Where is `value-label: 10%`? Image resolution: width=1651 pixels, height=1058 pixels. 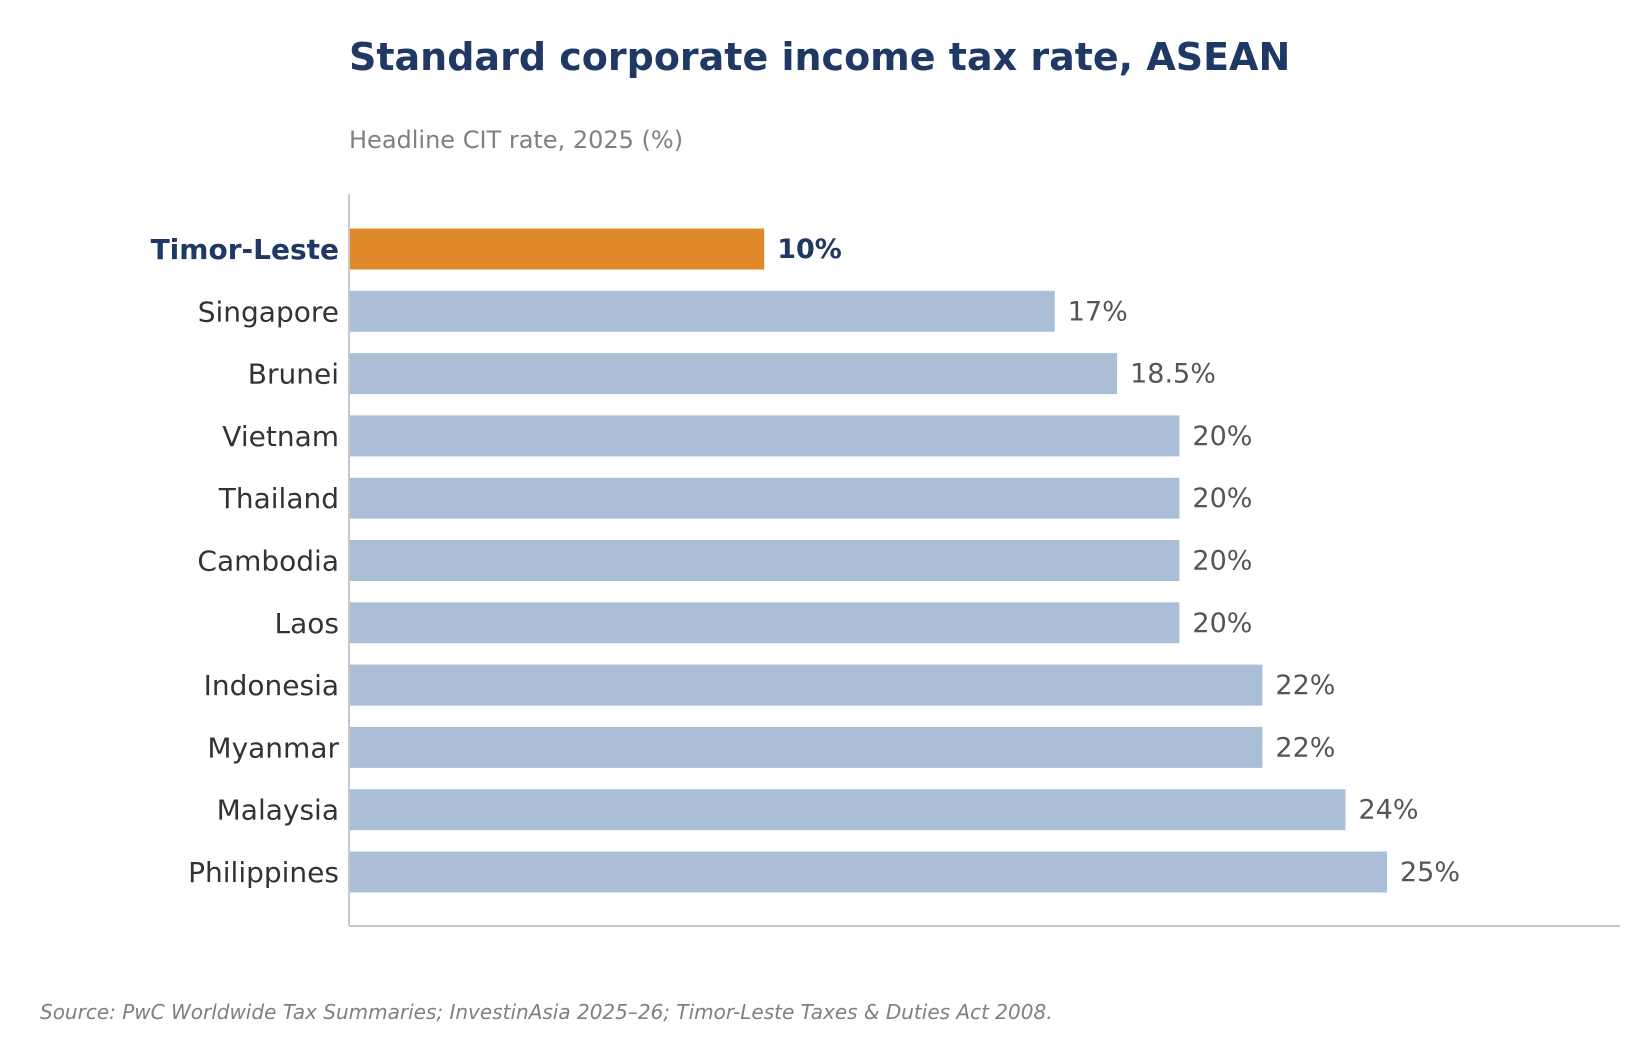
value-label: 10% is located at coordinates (809, 249).